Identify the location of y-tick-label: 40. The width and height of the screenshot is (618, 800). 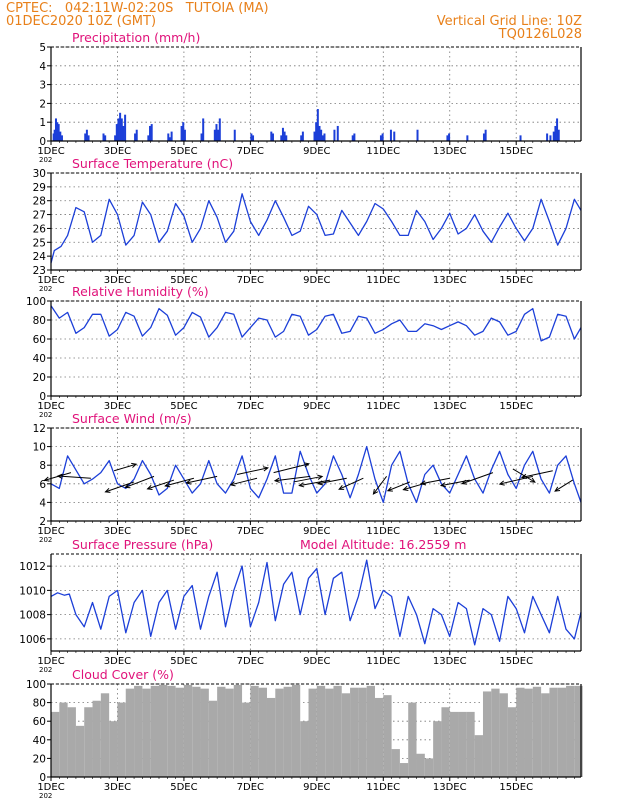
(39, 741).